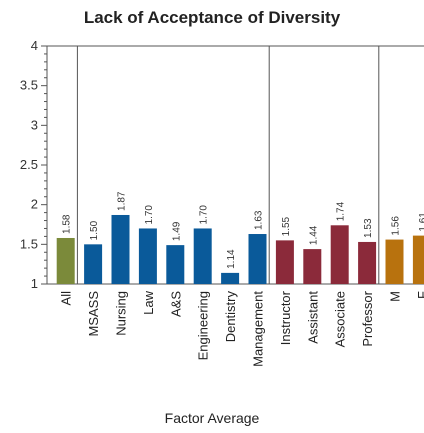 The image size is (424, 433). What do you see at coordinates (230, 317) in the screenshot?
I see `x-tick-label: Dentistry` at bounding box center [230, 317].